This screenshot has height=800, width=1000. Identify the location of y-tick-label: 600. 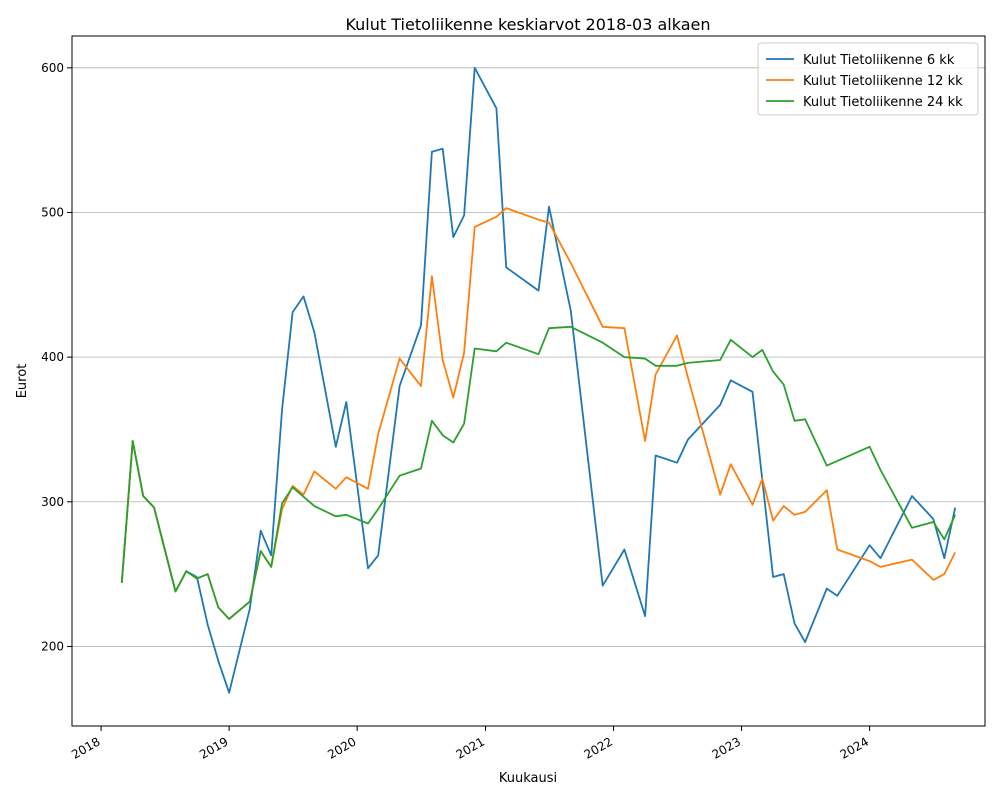
(52, 68).